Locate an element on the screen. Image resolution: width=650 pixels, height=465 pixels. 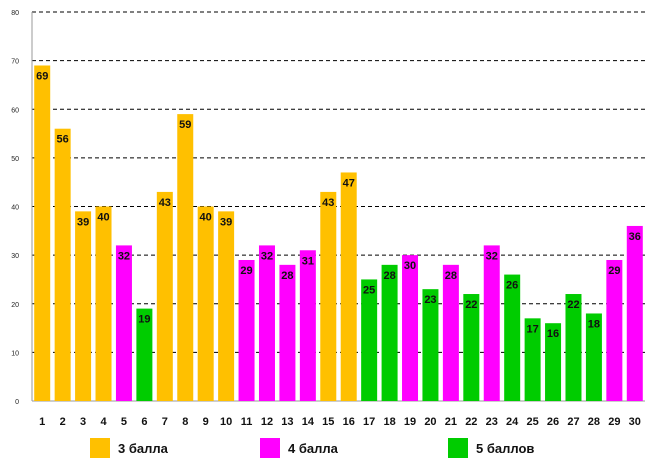
x-tick-label: 14 is located at coordinates (308, 422).